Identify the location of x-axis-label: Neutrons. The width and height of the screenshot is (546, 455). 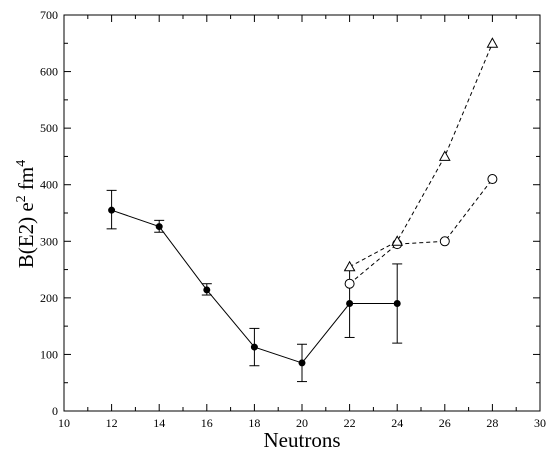
(302, 440).